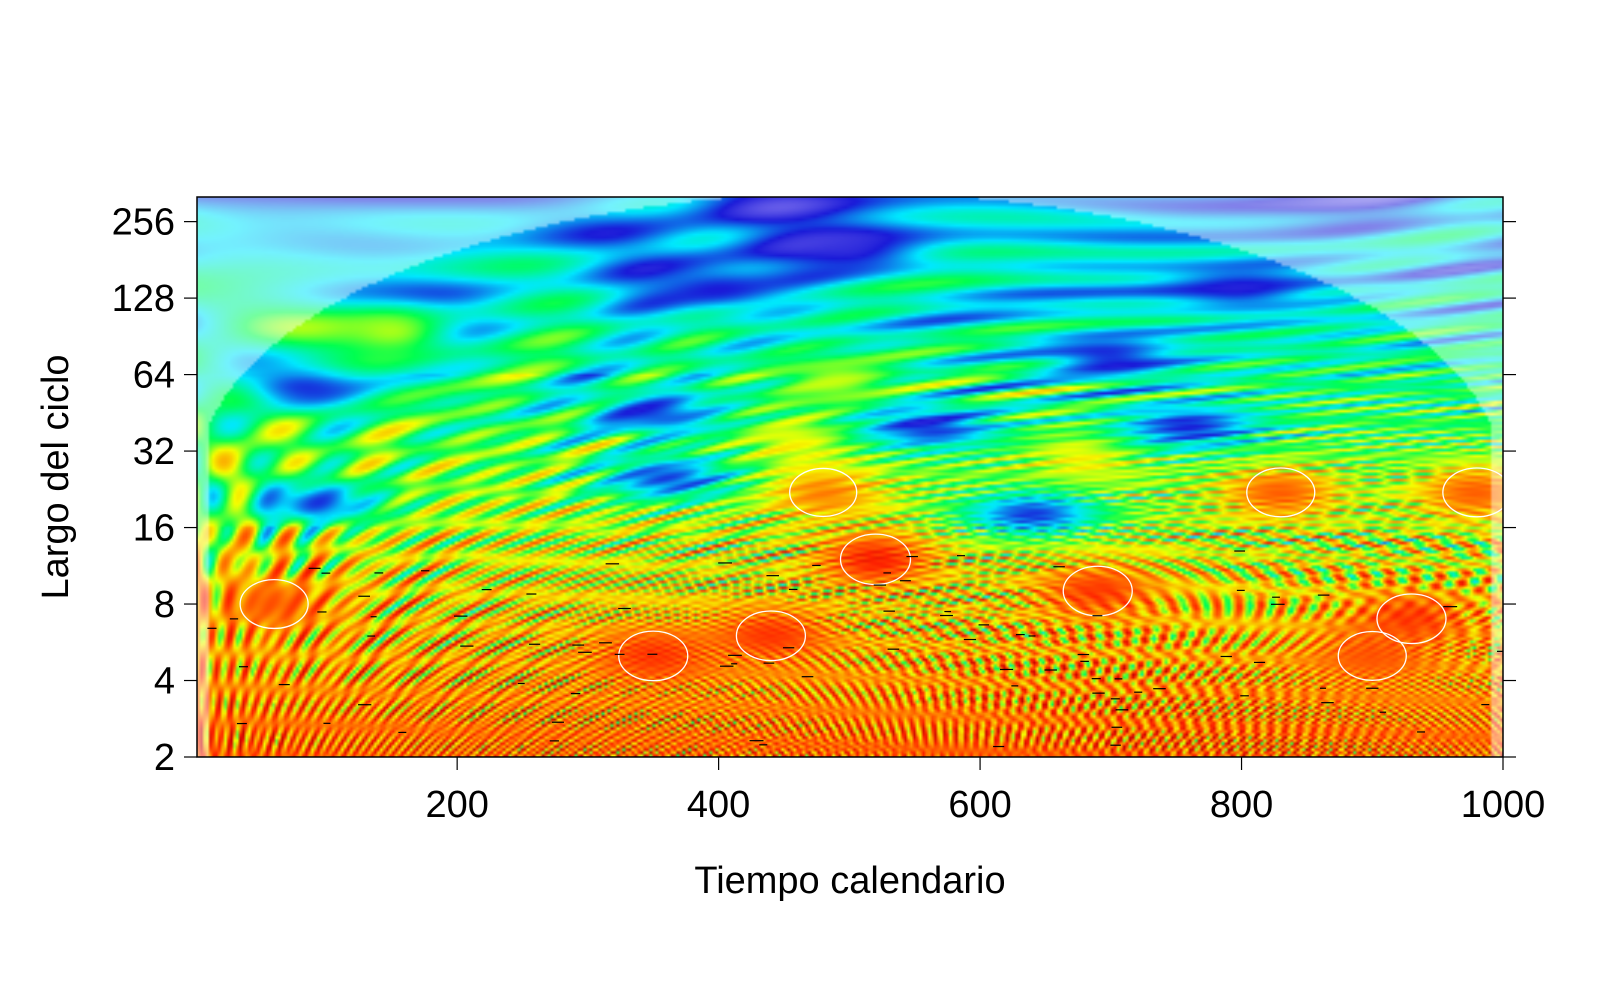 The image size is (1600, 1000). Describe the element at coordinates (456, 805) in the screenshot. I see `x-tick-label: 200` at that location.